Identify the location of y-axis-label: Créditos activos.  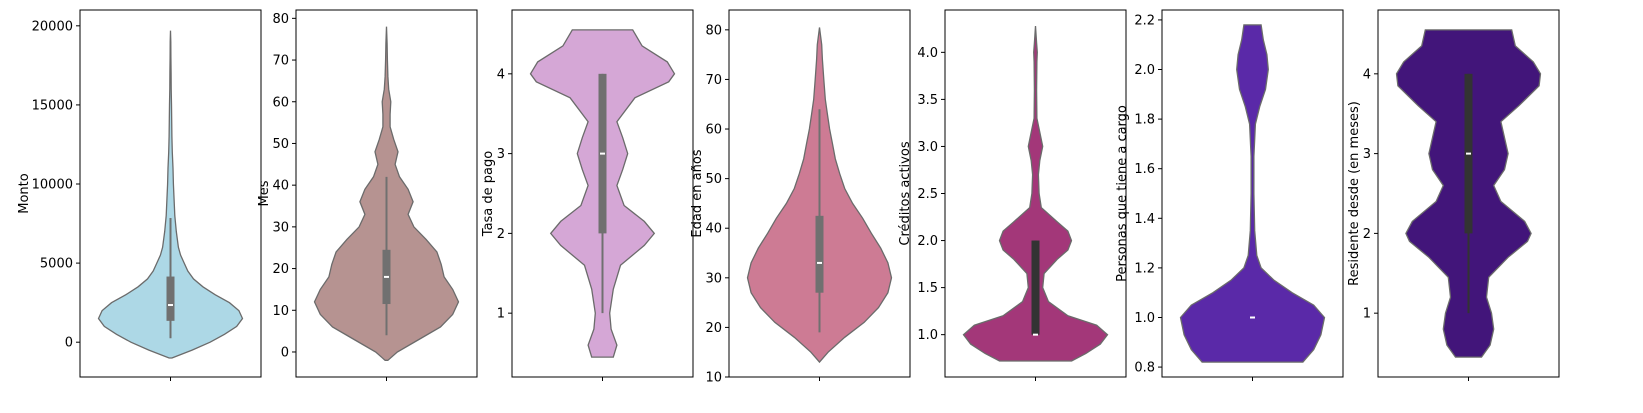
(905, 193).